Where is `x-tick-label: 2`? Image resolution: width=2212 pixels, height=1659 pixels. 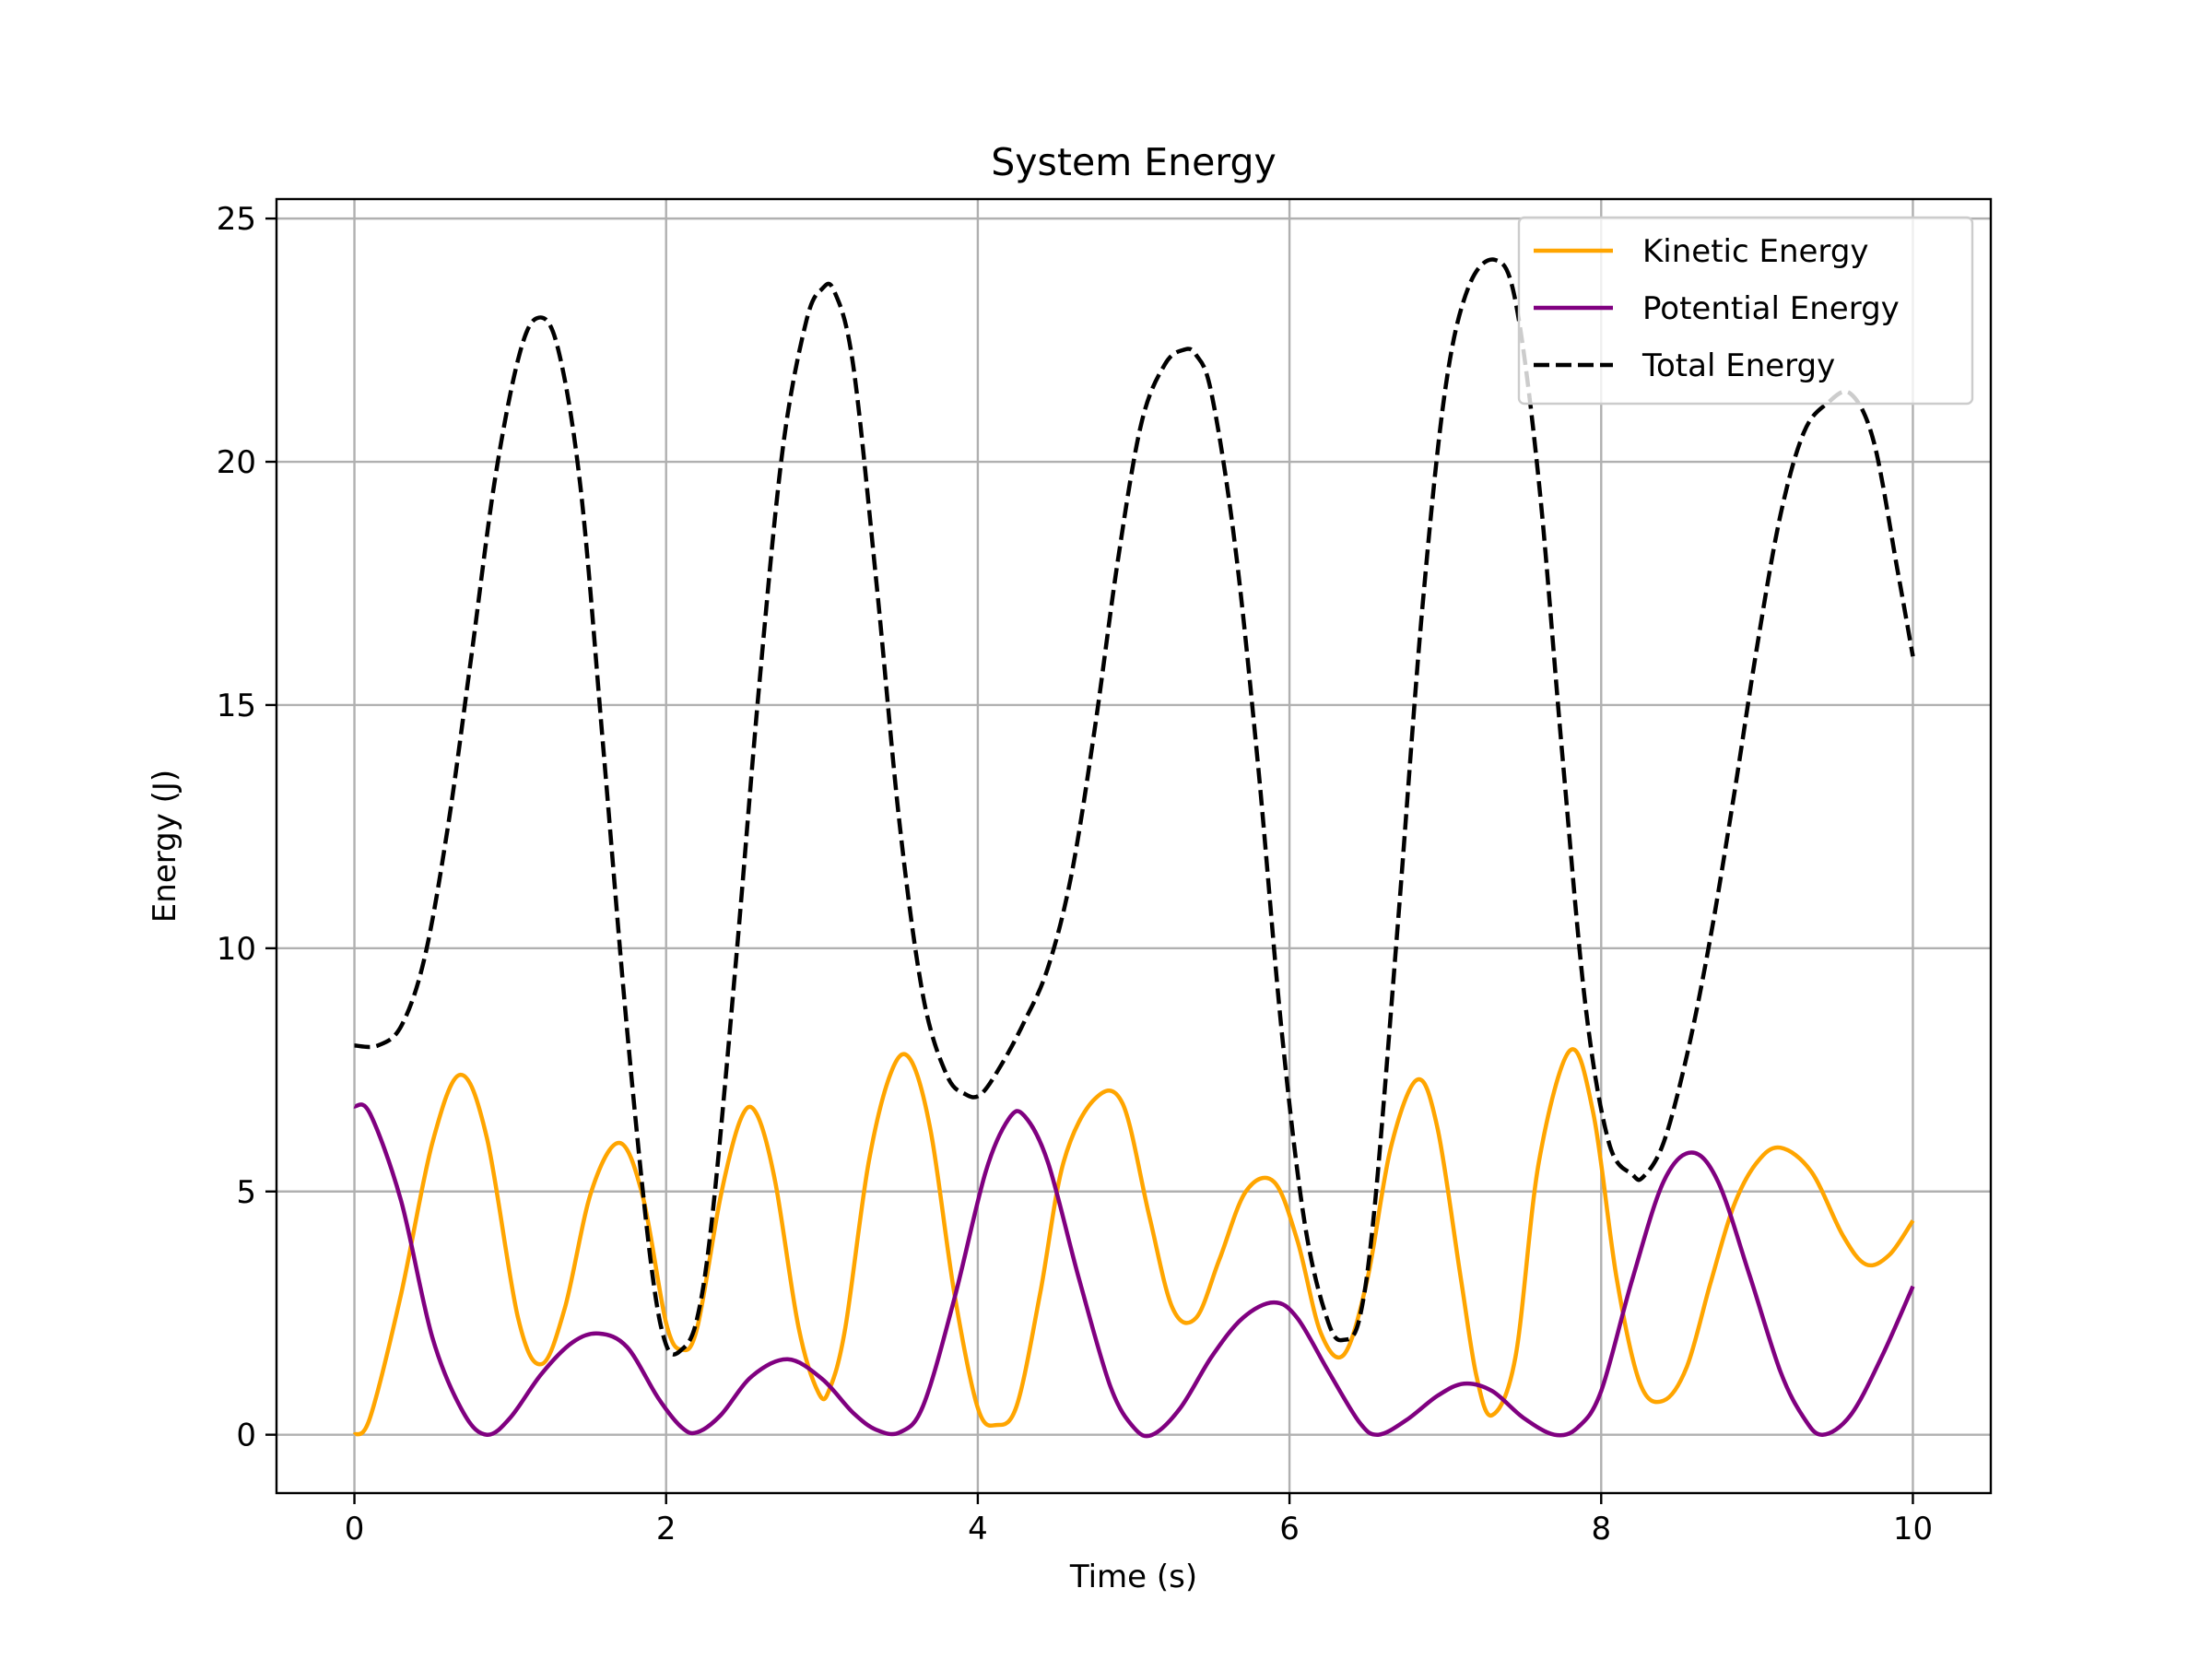 x-tick-label: 2 is located at coordinates (666, 1529).